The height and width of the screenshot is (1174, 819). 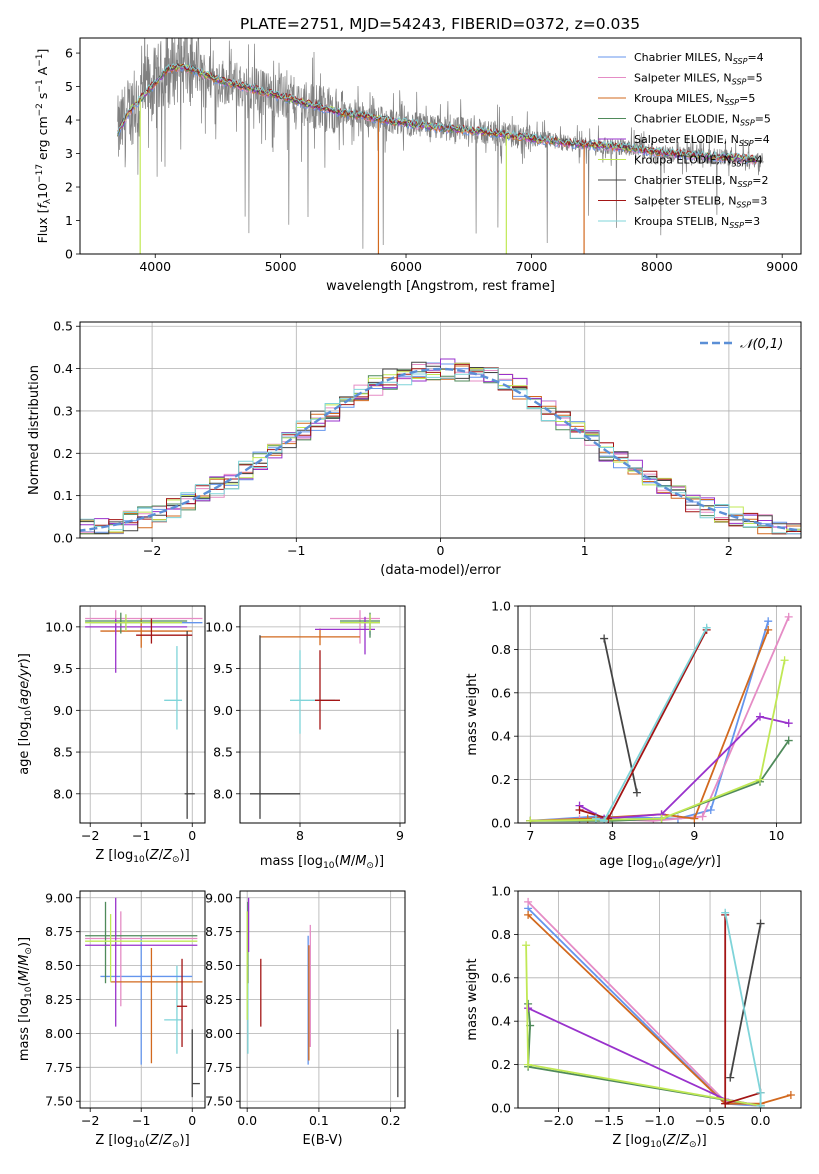 I want to click on x-axis-label: E(B-V), so click(x=322, y=1140).